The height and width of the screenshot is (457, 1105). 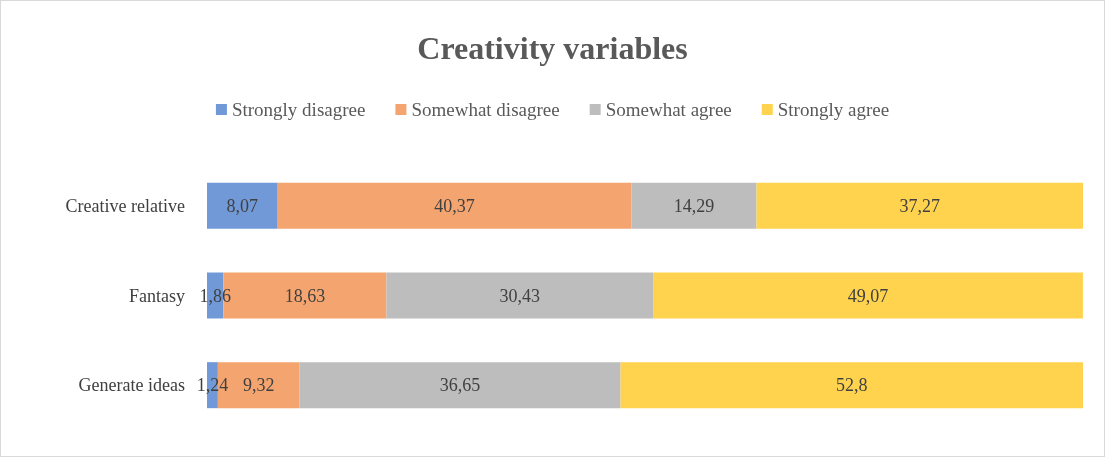 What do you see at coordinates (131, 385) in the screenshot?
I see `y-tick-label: Generate ideas` at bounding box center [131, 385].